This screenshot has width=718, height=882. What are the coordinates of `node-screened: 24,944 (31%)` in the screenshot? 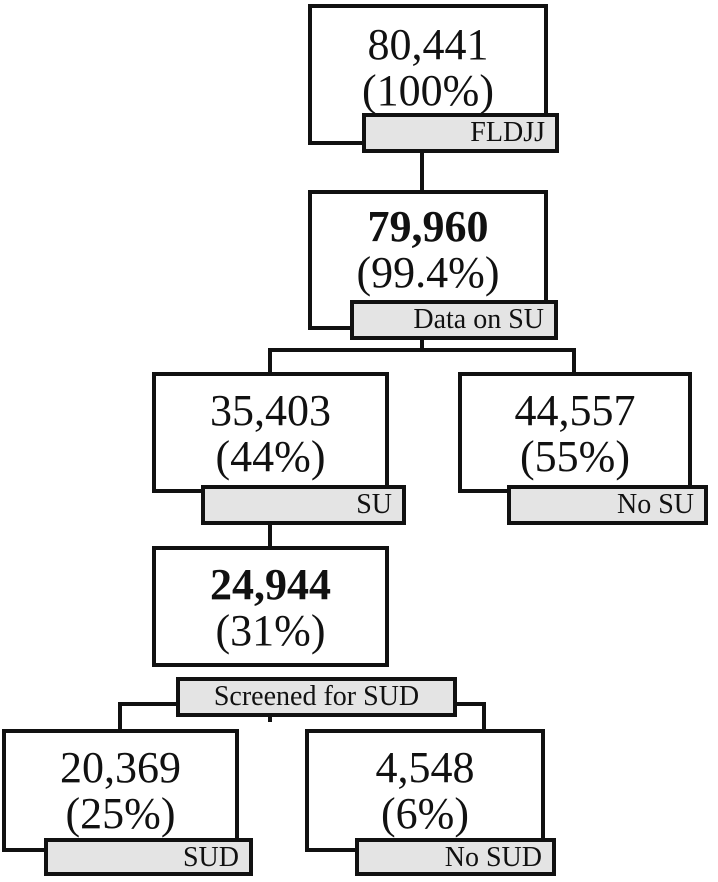 It's located at (270, 606).